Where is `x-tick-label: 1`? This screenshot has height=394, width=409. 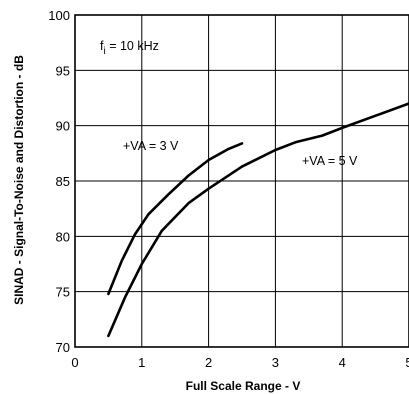
x-tick-label: 1 is located at coordinates (141, 362).